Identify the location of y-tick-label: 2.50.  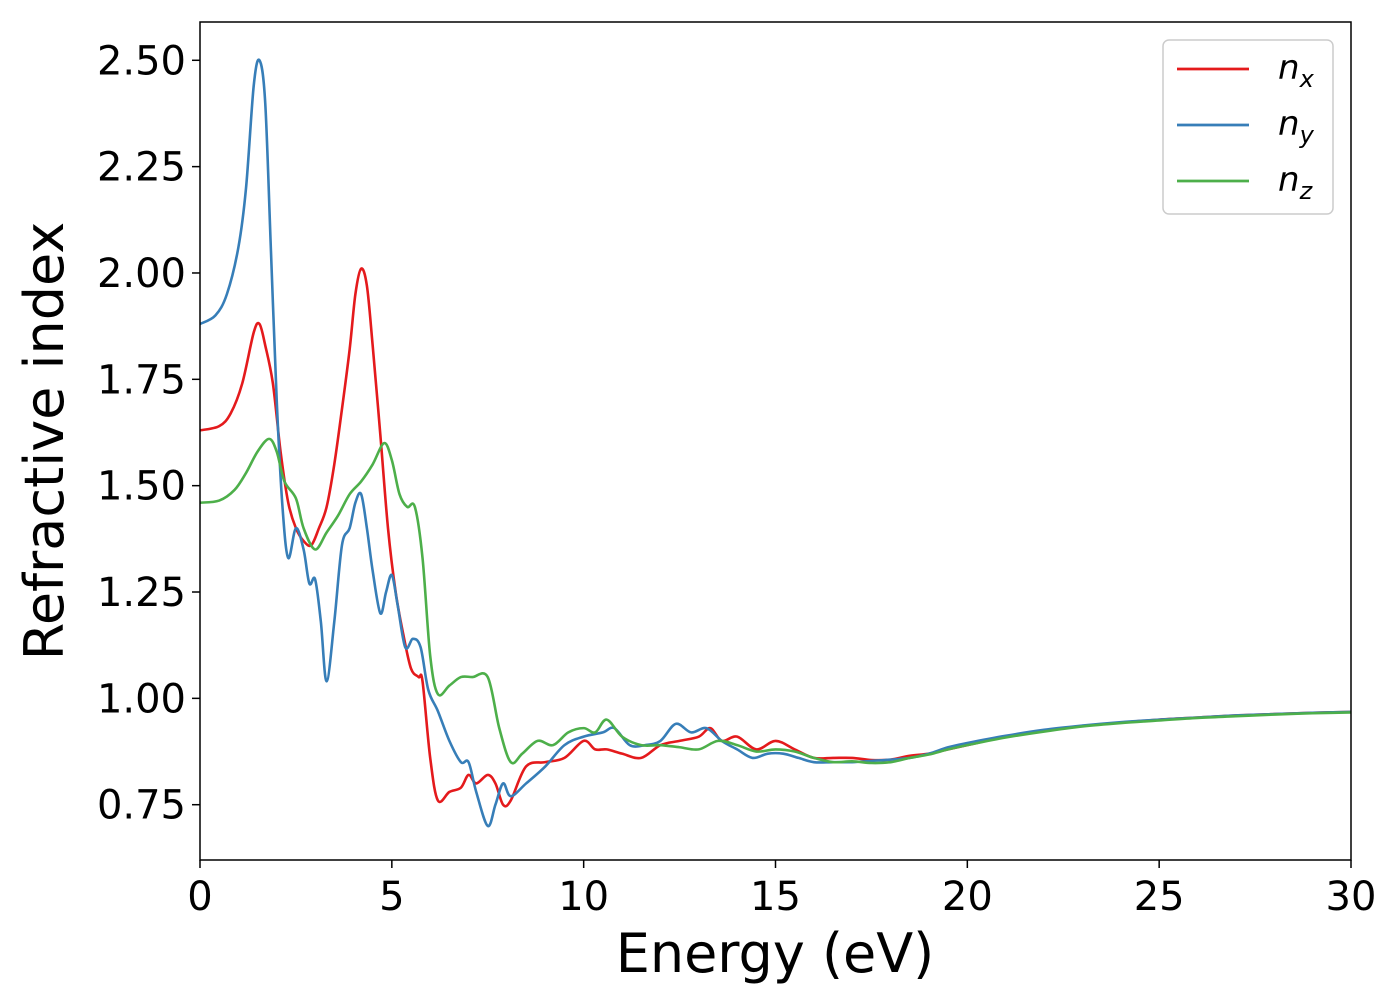
(141, 61).